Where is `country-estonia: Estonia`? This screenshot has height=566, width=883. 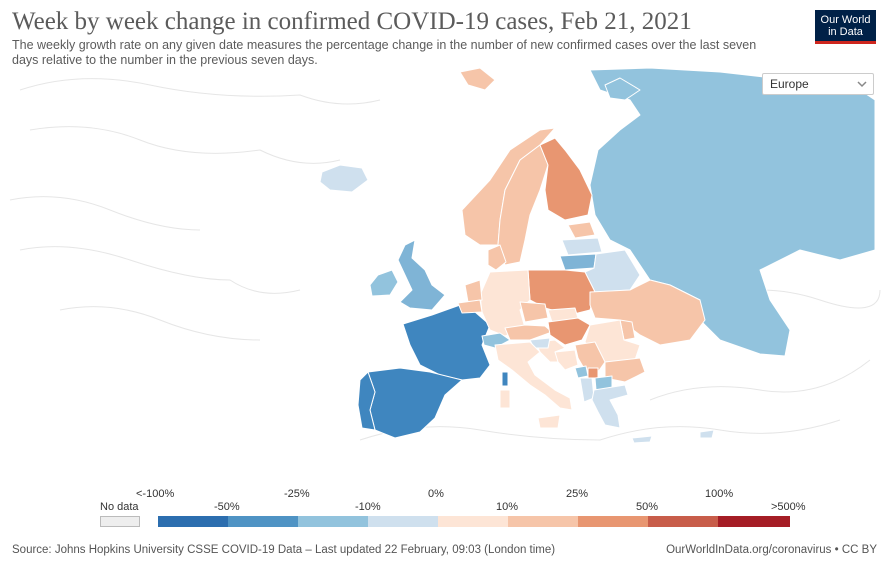 country-estonia: Estonia is located at coordinates (581, 230).